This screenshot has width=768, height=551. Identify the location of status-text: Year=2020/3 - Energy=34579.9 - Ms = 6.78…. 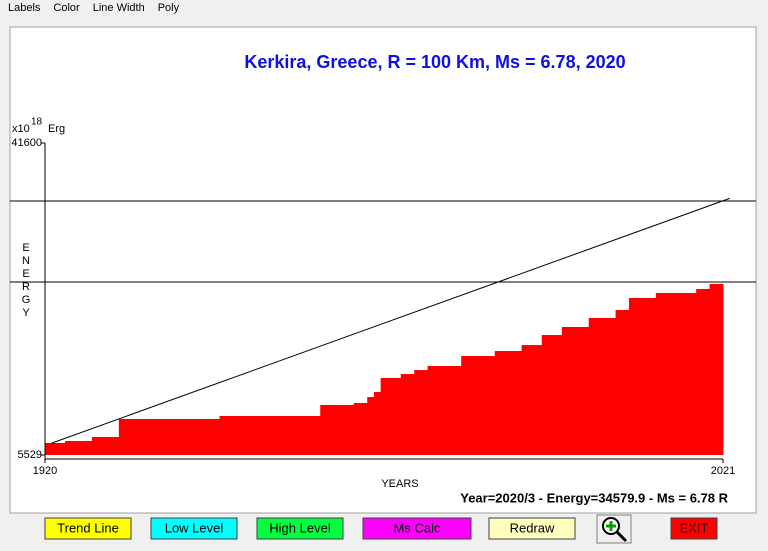
(594, 497).